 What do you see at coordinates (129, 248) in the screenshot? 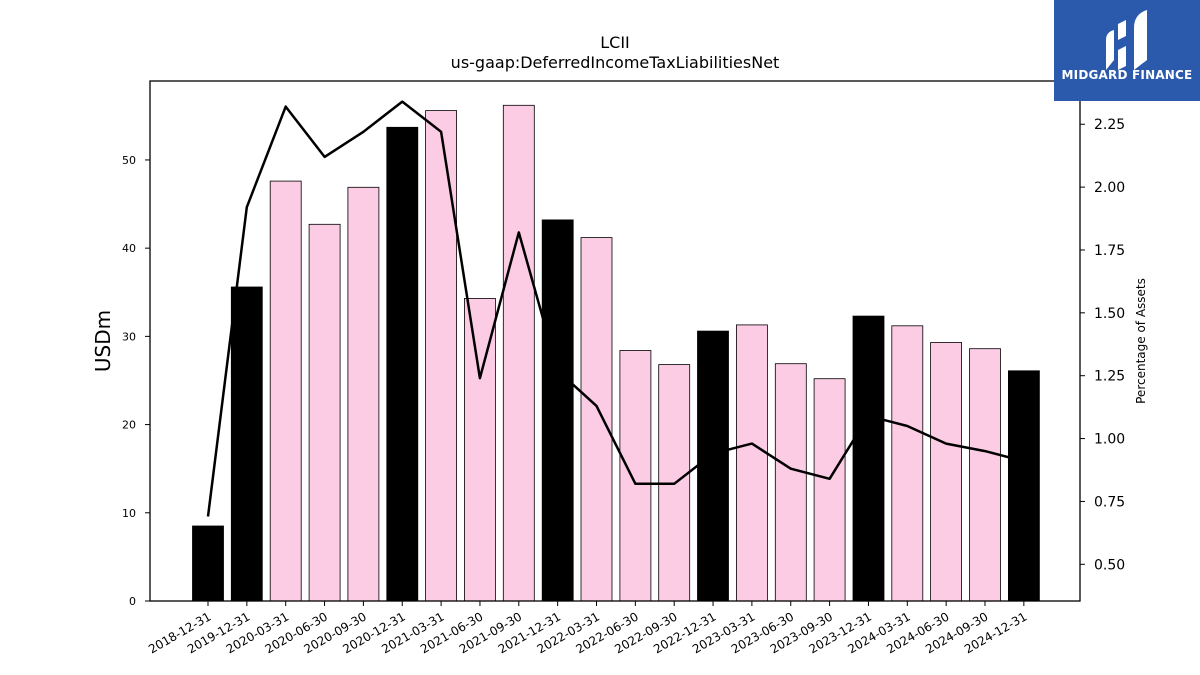
I see `y-tick-label: 40` at bounding box center [129, 248].